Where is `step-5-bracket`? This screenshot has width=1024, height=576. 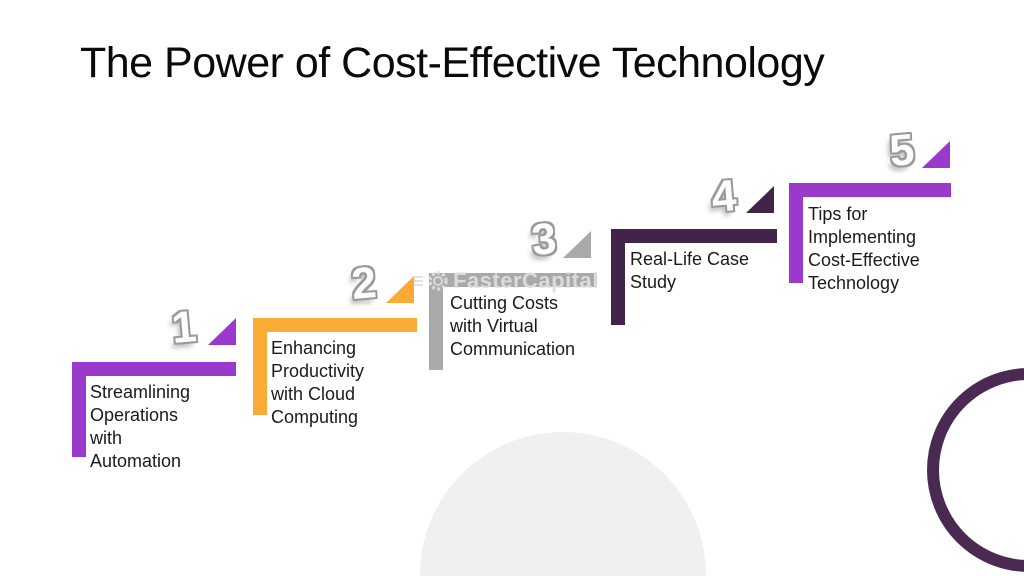 step-5-bracket is located at coordinates (870, 233).